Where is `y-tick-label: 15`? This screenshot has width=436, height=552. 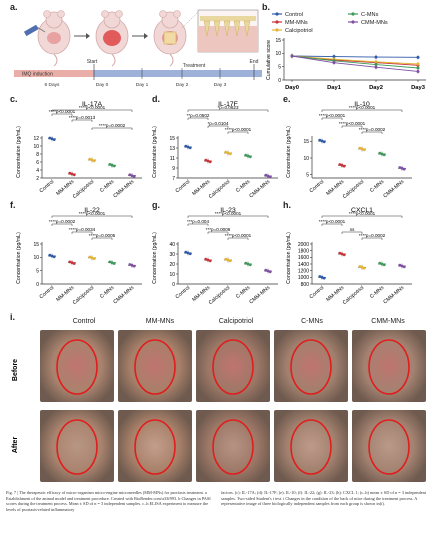
y-tick-label: 15 is located at coordinates (278, 41).